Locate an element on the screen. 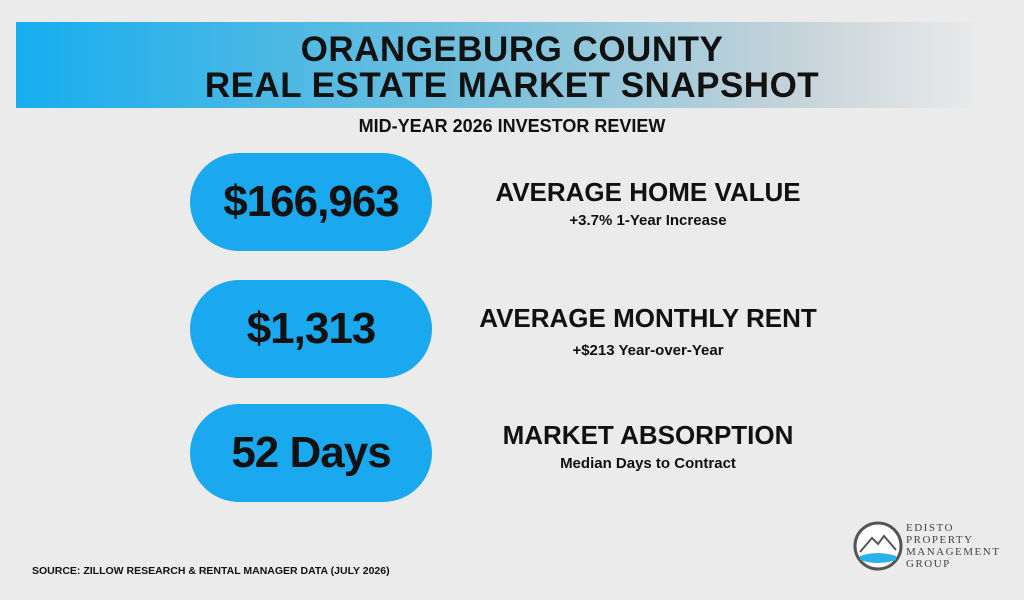 The height and width of the screenshot is (600, 1024). stat-value: $1,313 is located at coordinates (311, 329).